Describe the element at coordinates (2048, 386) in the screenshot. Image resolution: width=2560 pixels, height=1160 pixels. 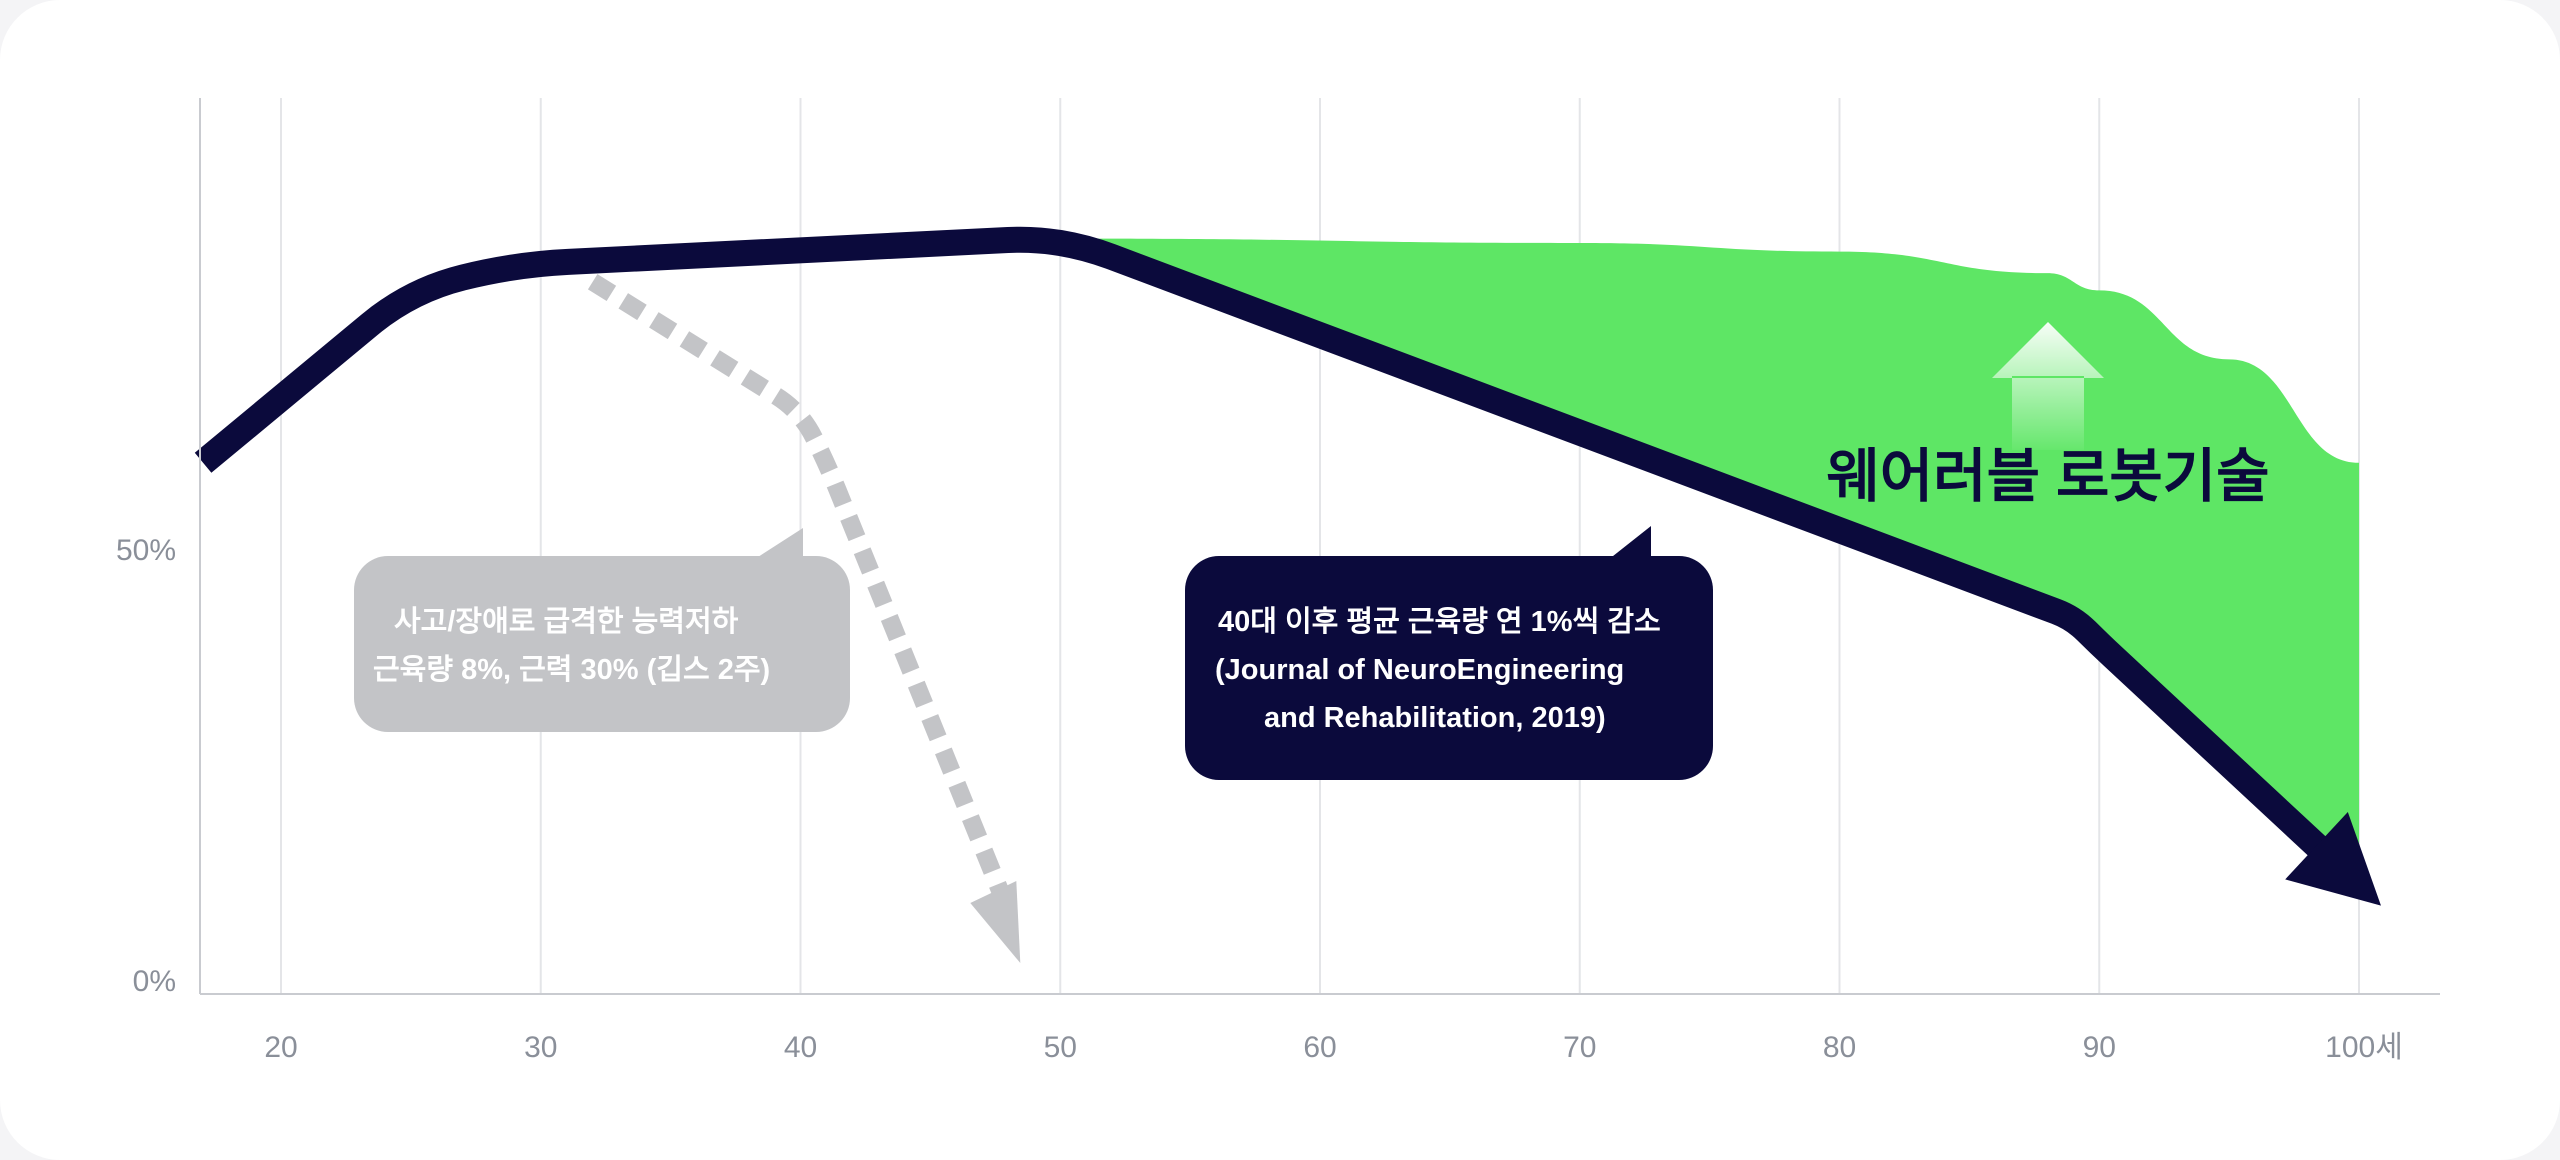
I see `improvement-up-arrow-icon` at that location.